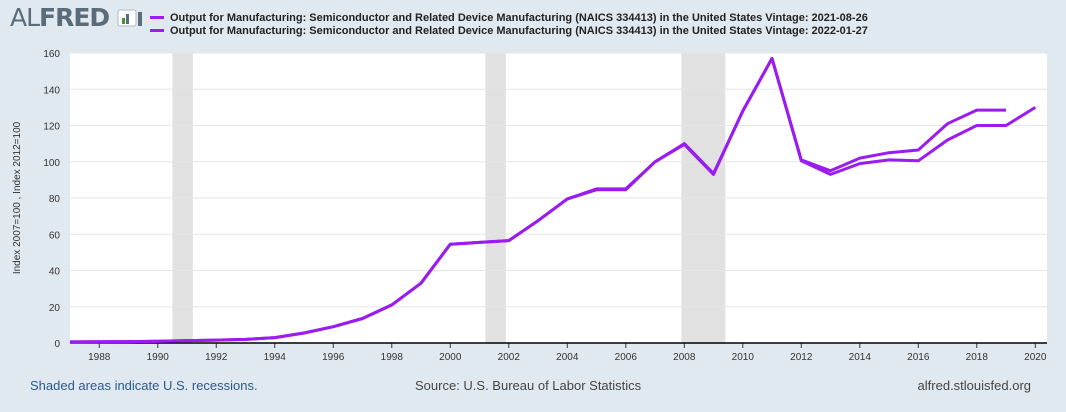  What do you see at coordinates (216, 357) in the screenshot?
I see `x-tick-label: 1992` at bounding box center [216, 357].